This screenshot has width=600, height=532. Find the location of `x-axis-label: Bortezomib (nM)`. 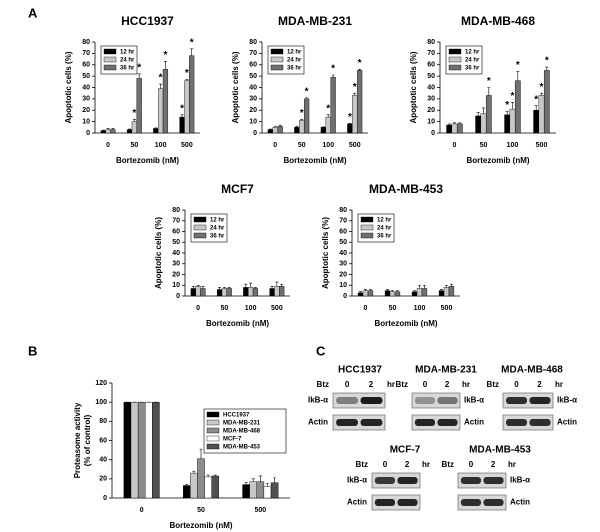

x-axis-label: Bortezomib (nM) is located at coordinates (200, 525).